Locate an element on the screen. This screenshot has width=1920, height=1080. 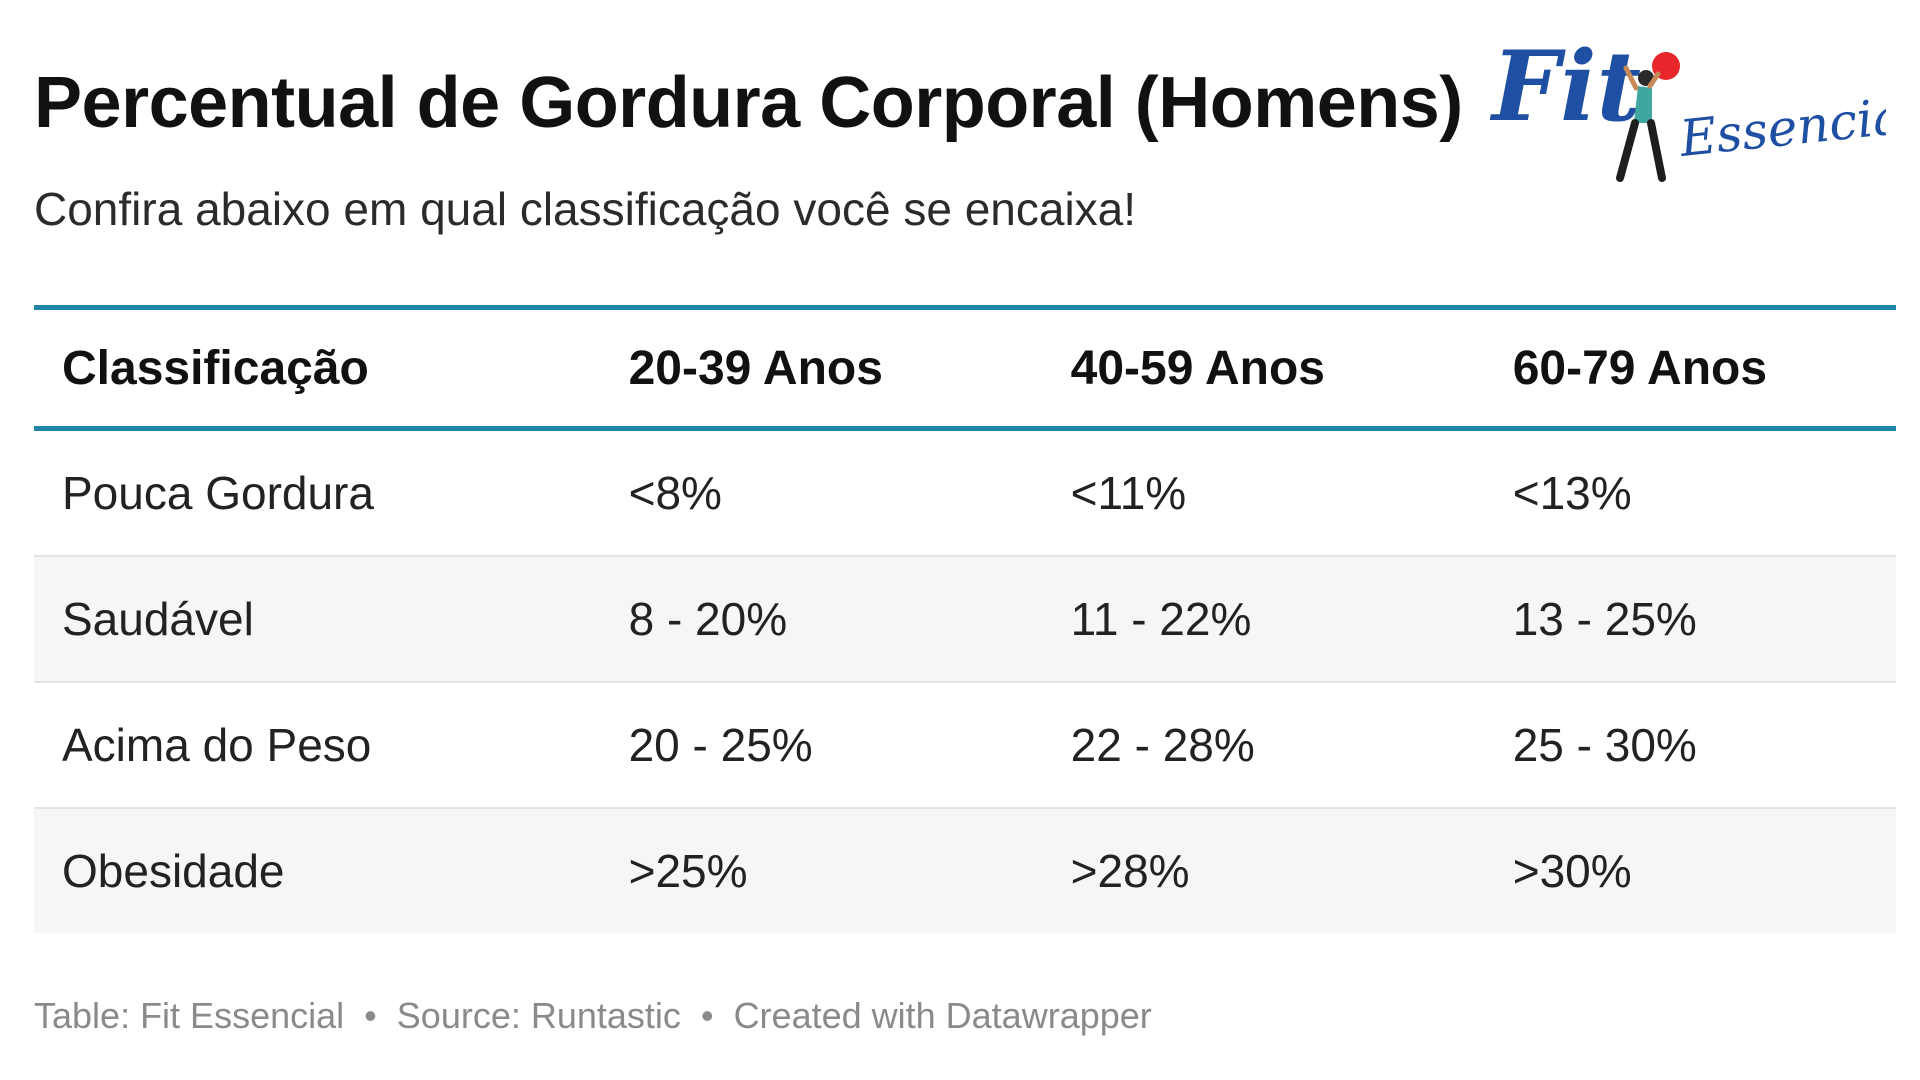
table-credit: Table: Fit Essencial is located at coordinates (189, 1015).